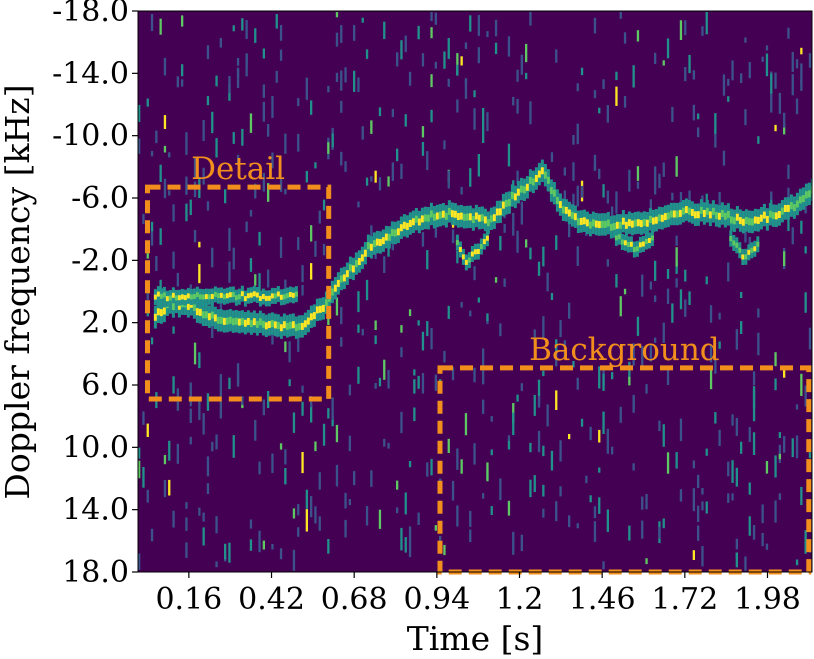 The image size is (814, 659). I want to click on annotation-label-background: Background, so click(624, 350).